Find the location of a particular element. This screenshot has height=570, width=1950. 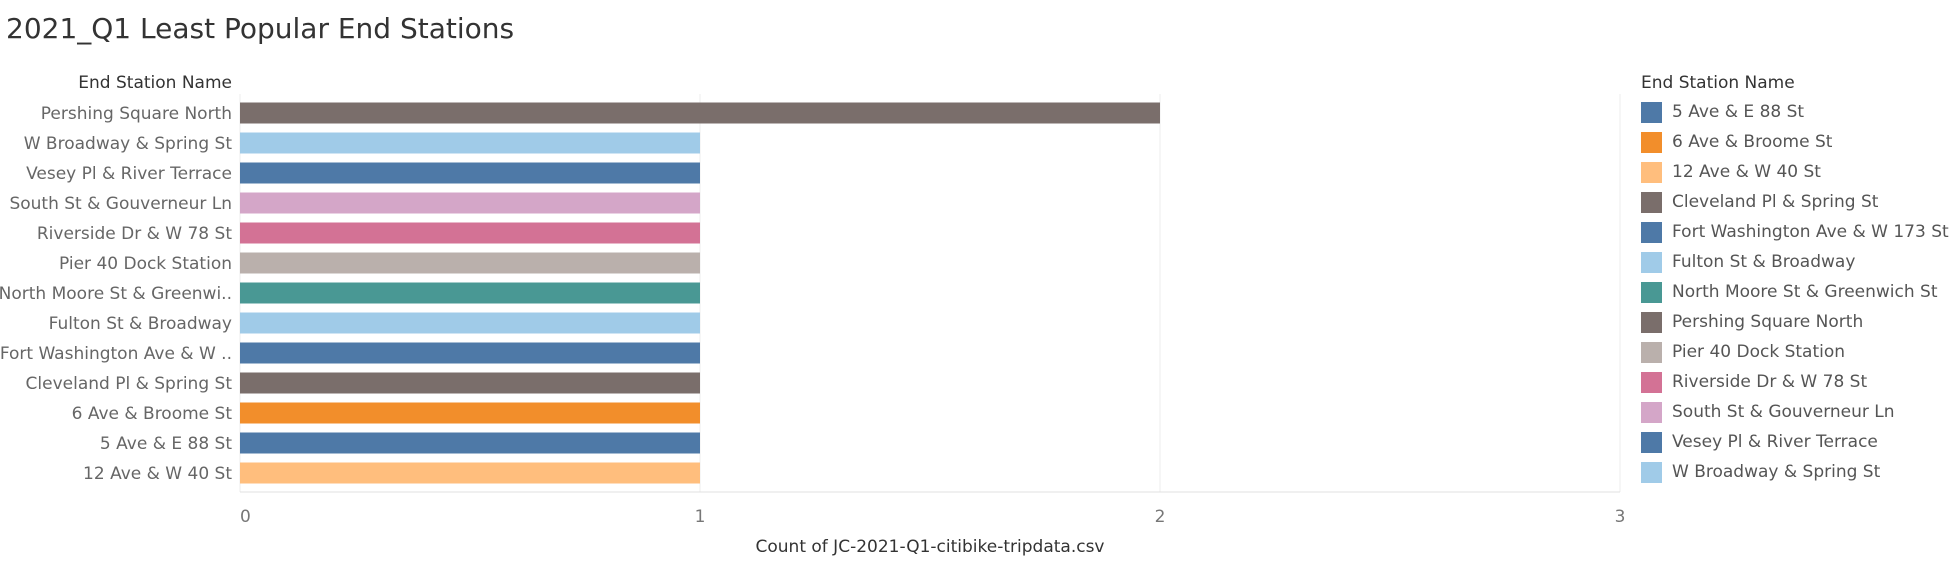

category-label: Fulton St & Broadway is located at coordinates (140, 324).